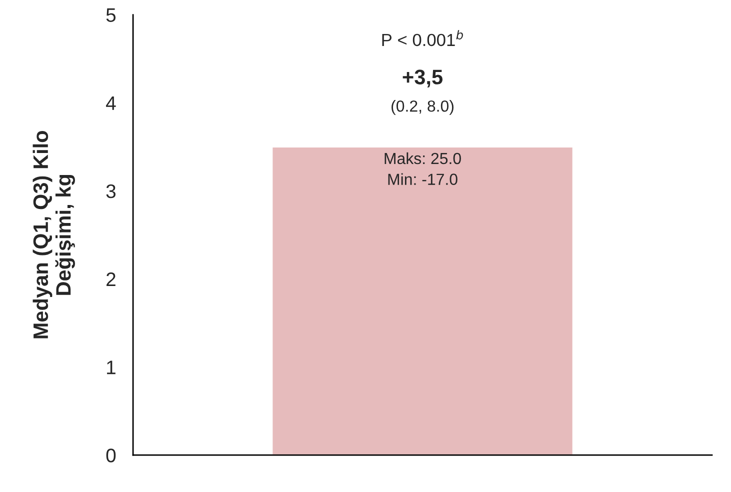 This screenshot has height=492, width=731. I want to click on y-axis-title: Medyan (Q1, Q3) Kilo Değişimi, kg, so click(54, 234).